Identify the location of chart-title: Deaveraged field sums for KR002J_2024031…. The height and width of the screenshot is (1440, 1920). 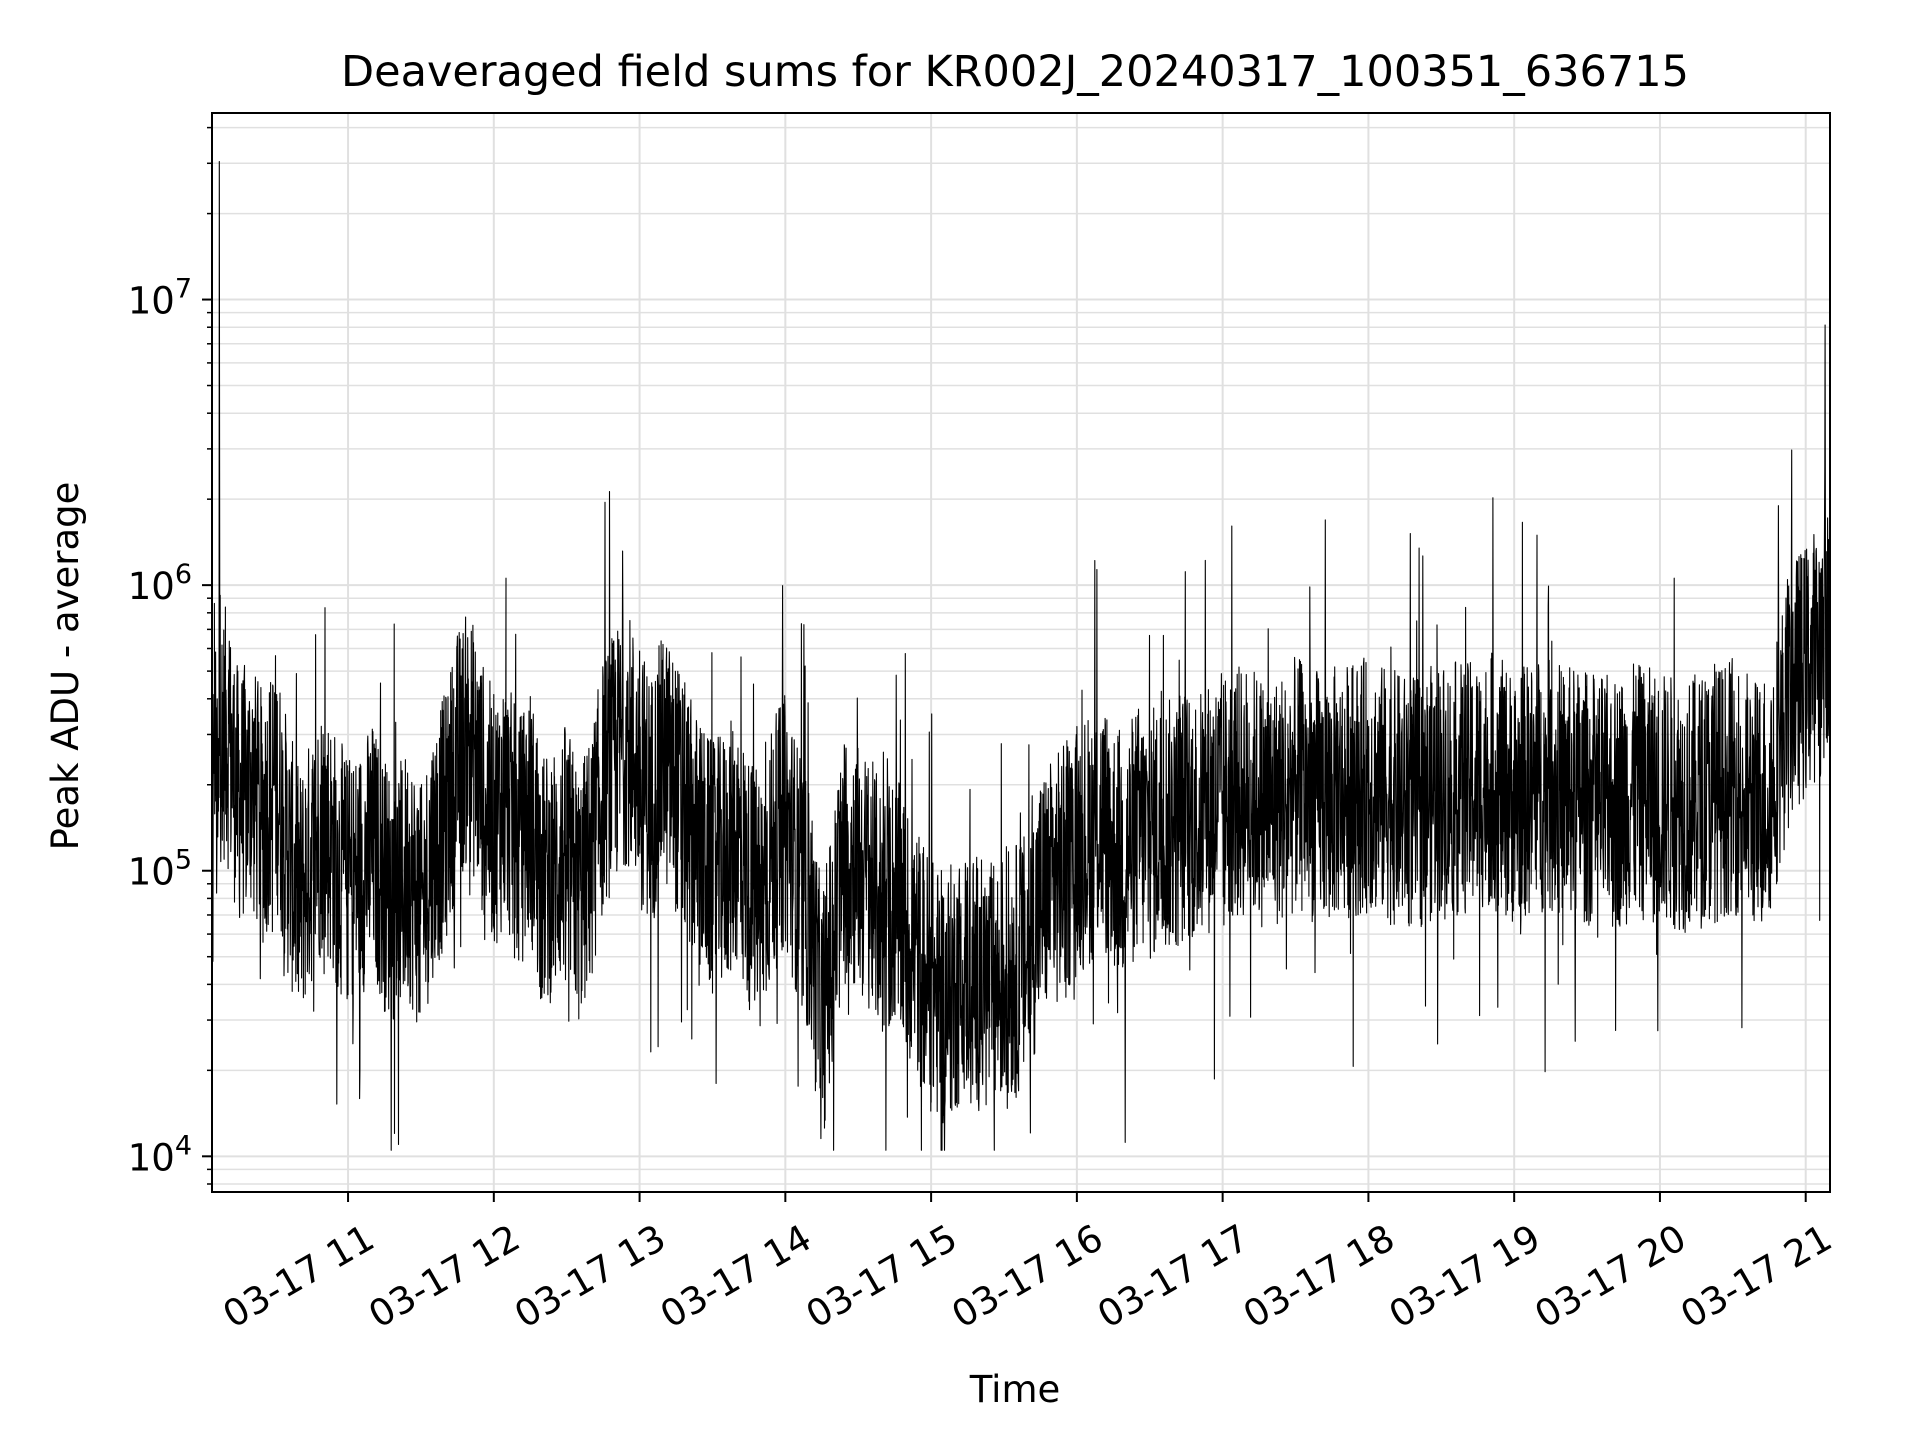
(1015, 72).